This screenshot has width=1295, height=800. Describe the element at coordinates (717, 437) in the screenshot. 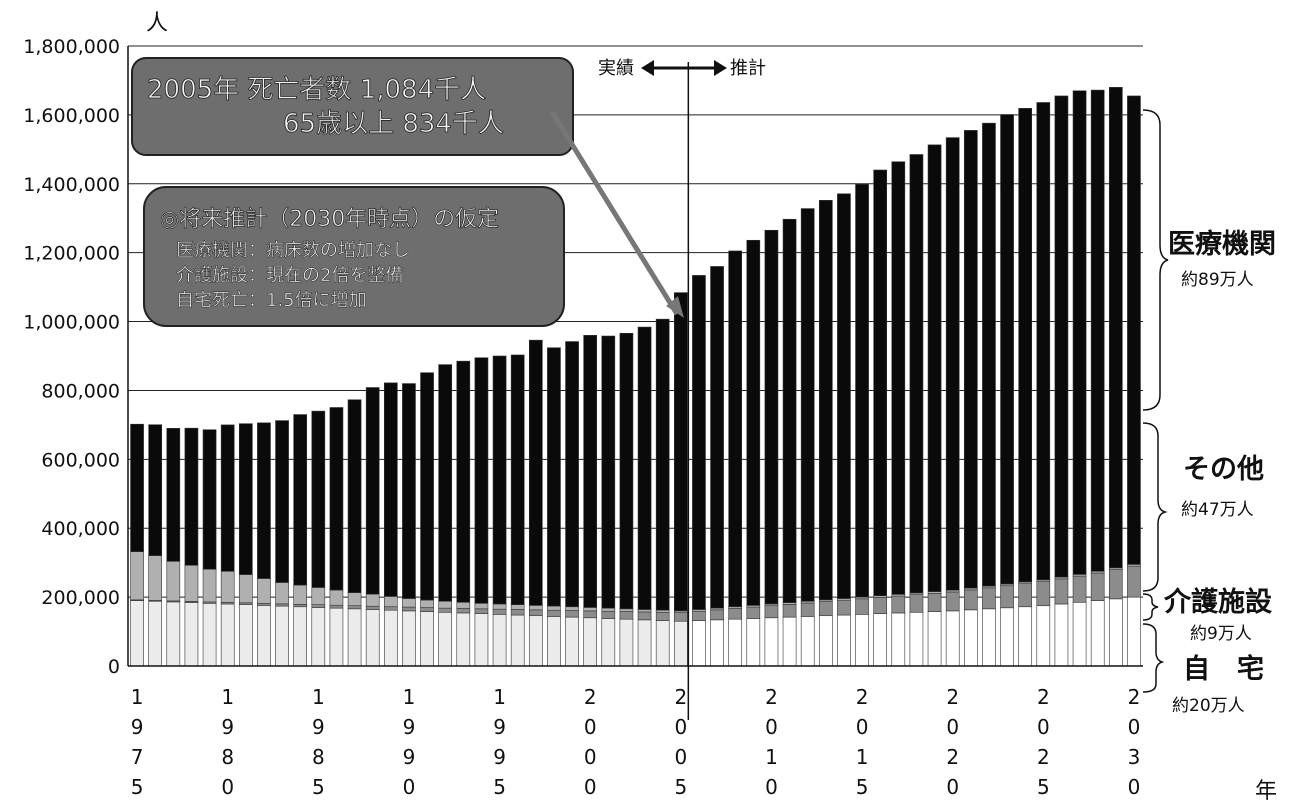

I see `bar-医療機関-2007` at that location.